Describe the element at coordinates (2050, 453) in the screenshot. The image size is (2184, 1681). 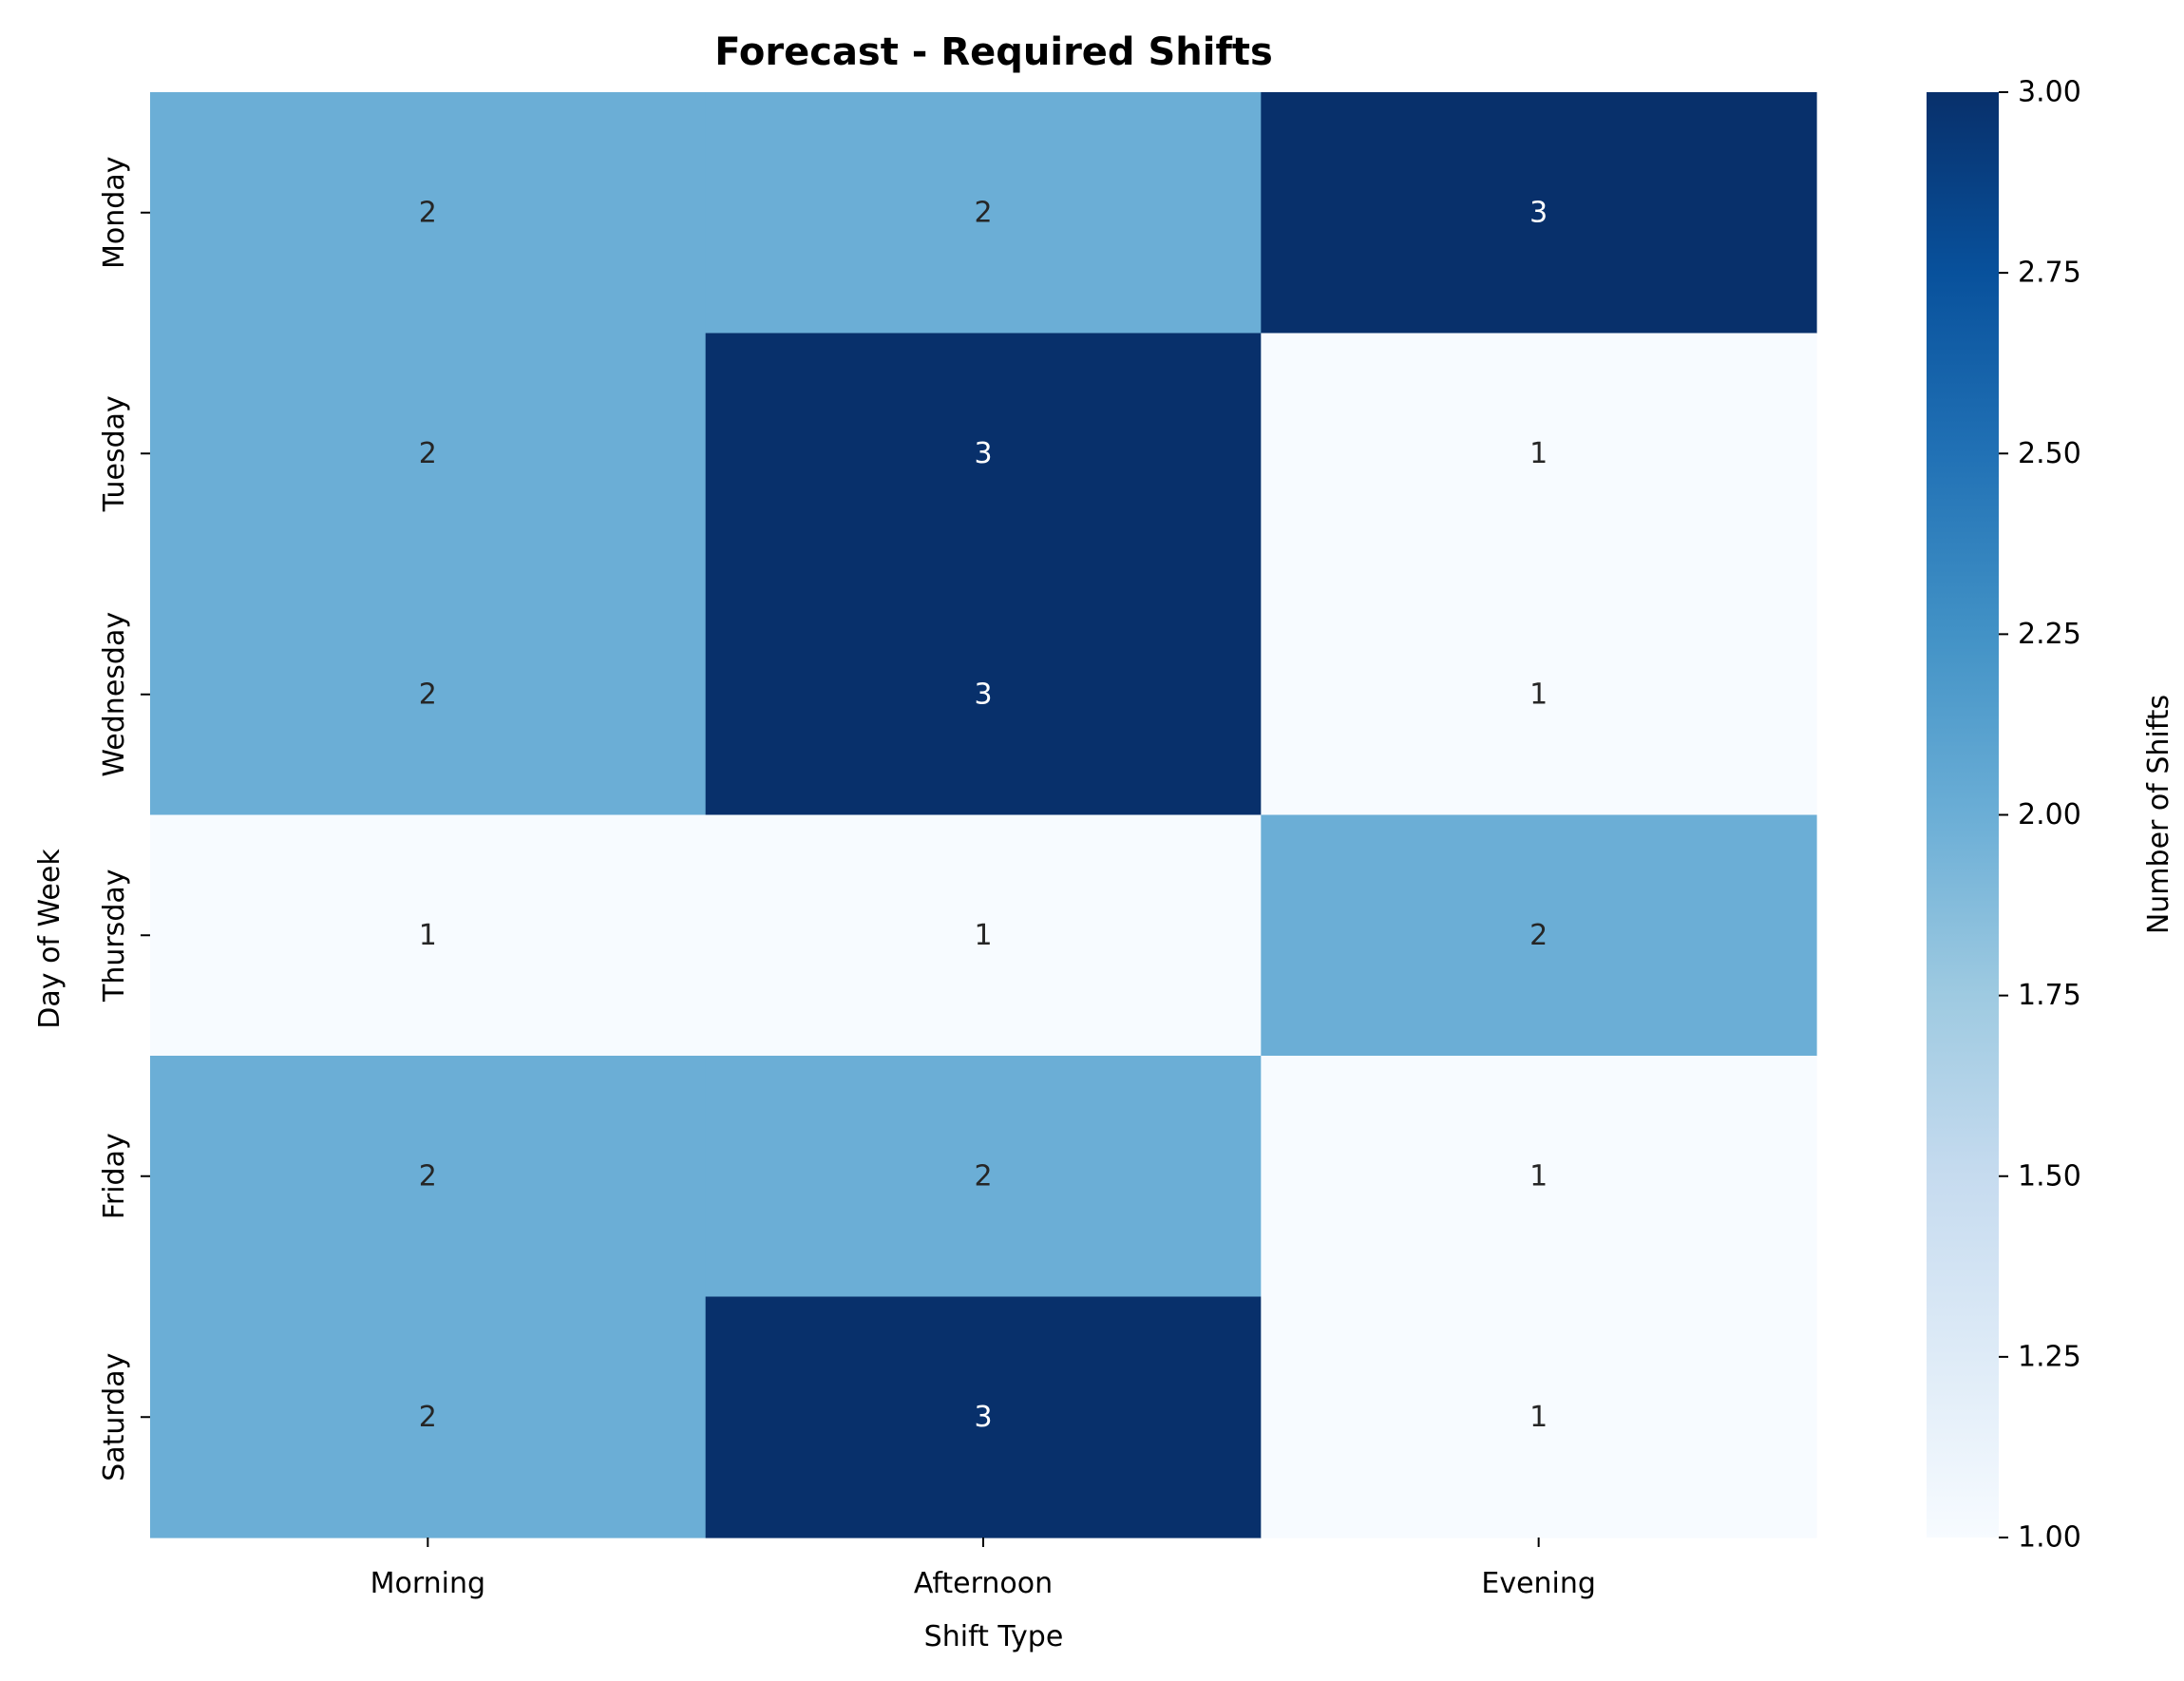
I see `colorbar-tick-label: 2.50` at that location.